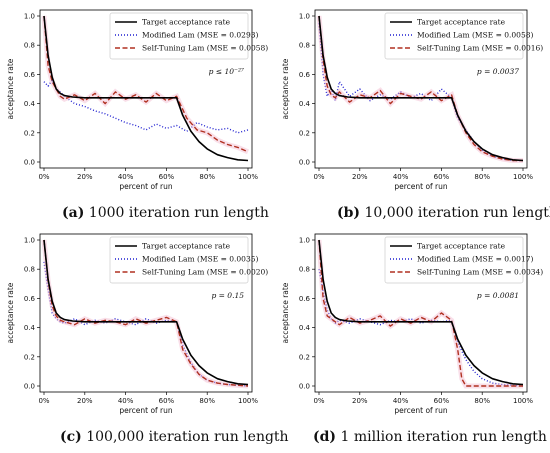  I want to click on p-value-annotation: p ≤ 10⁻²⁷, so click(226, 71).